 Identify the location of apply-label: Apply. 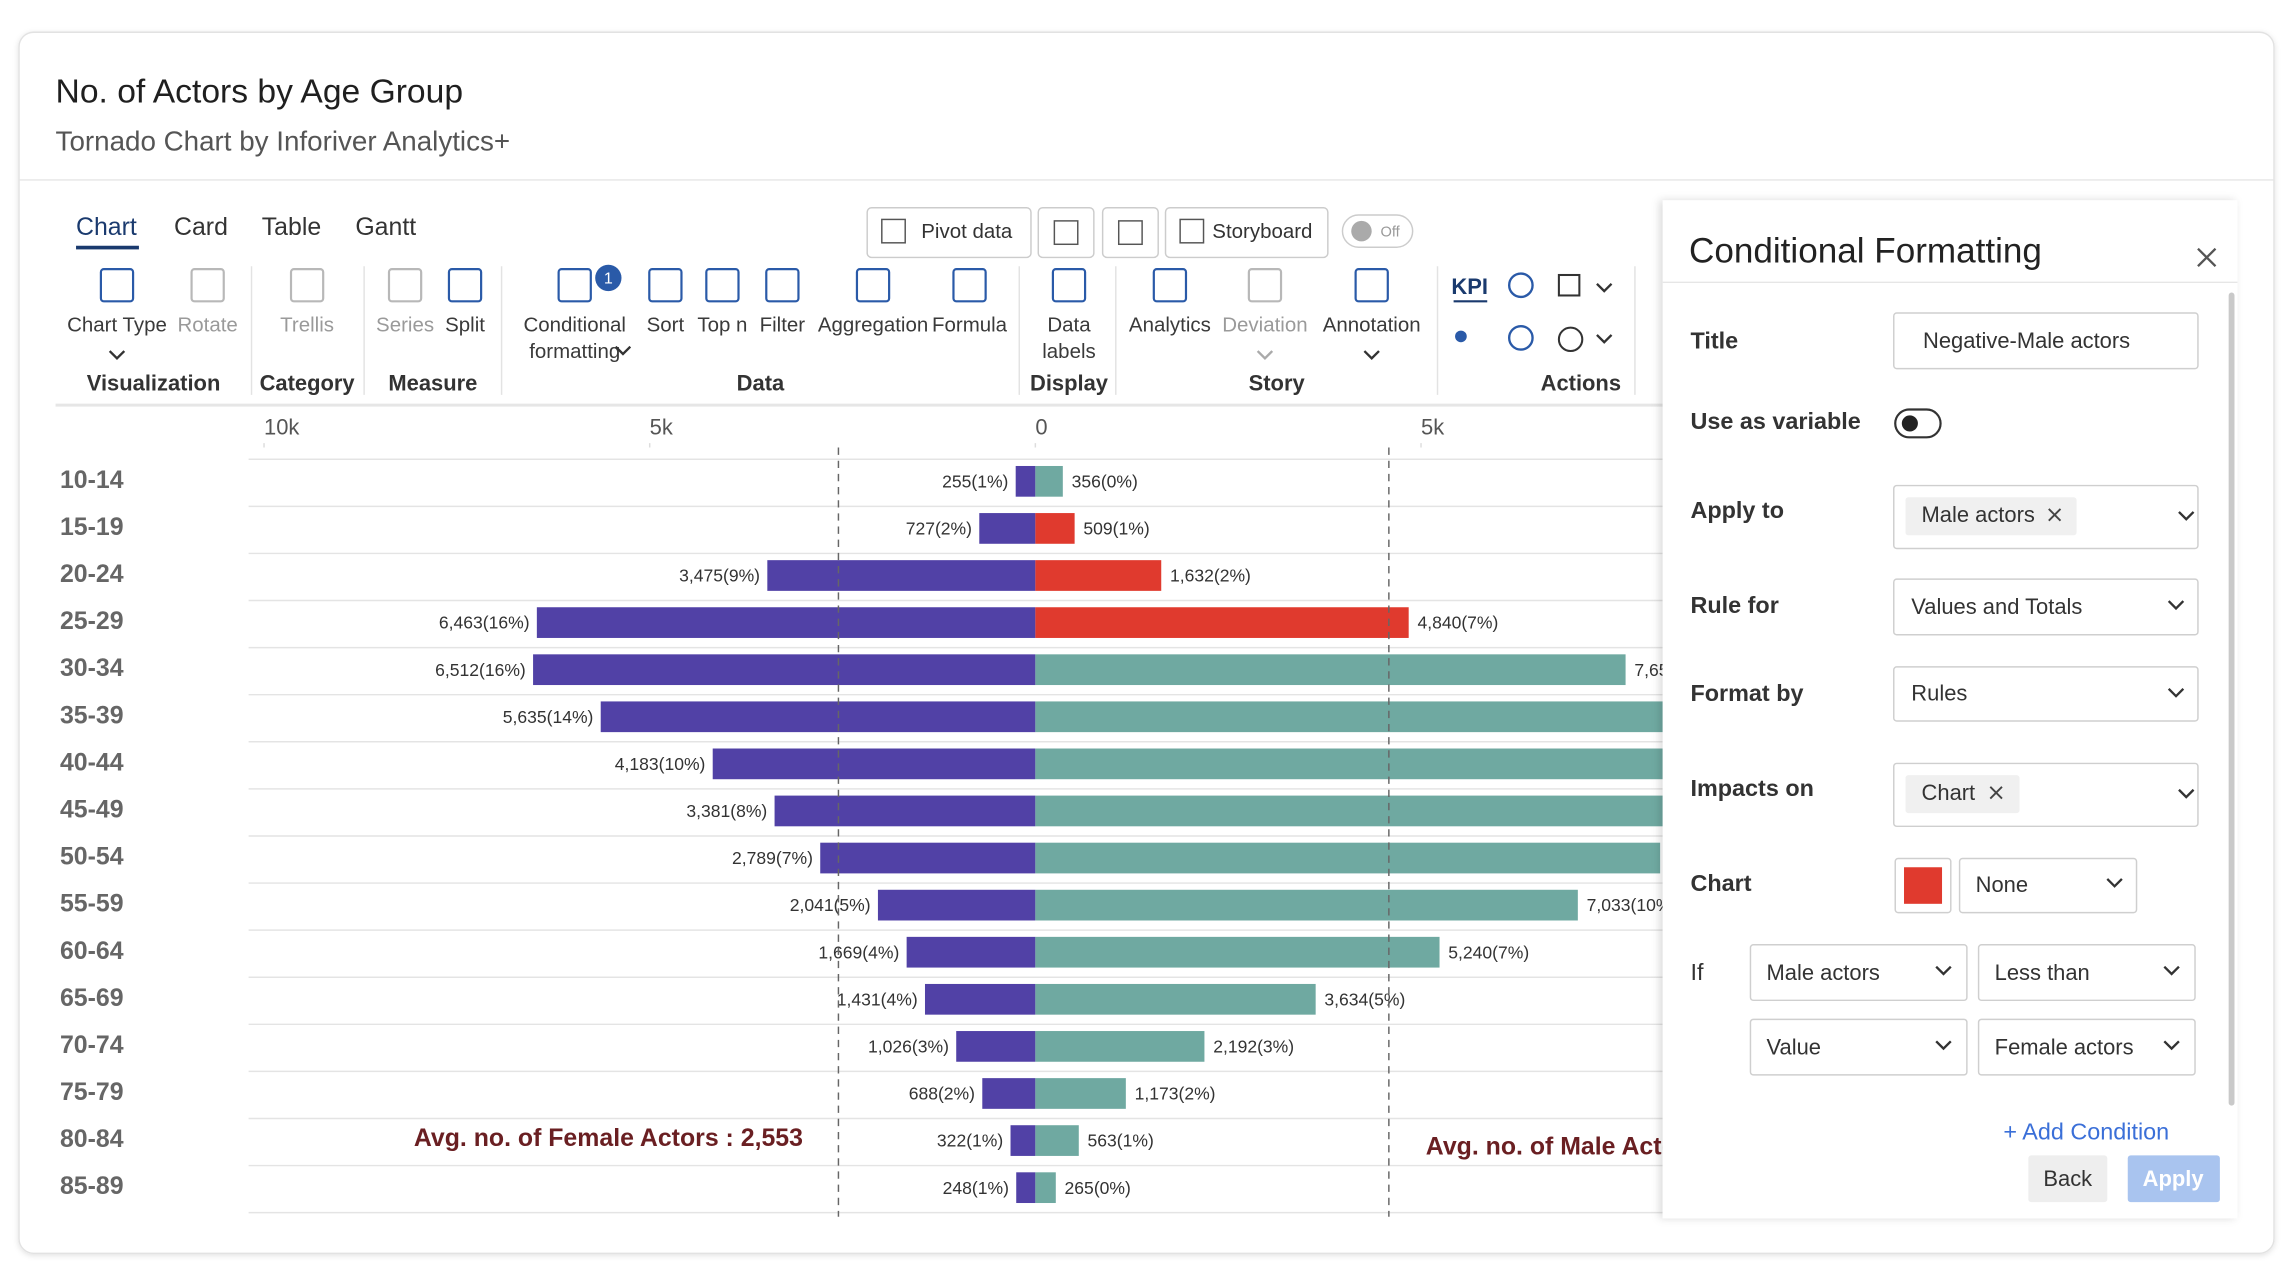
(2174, 1178).